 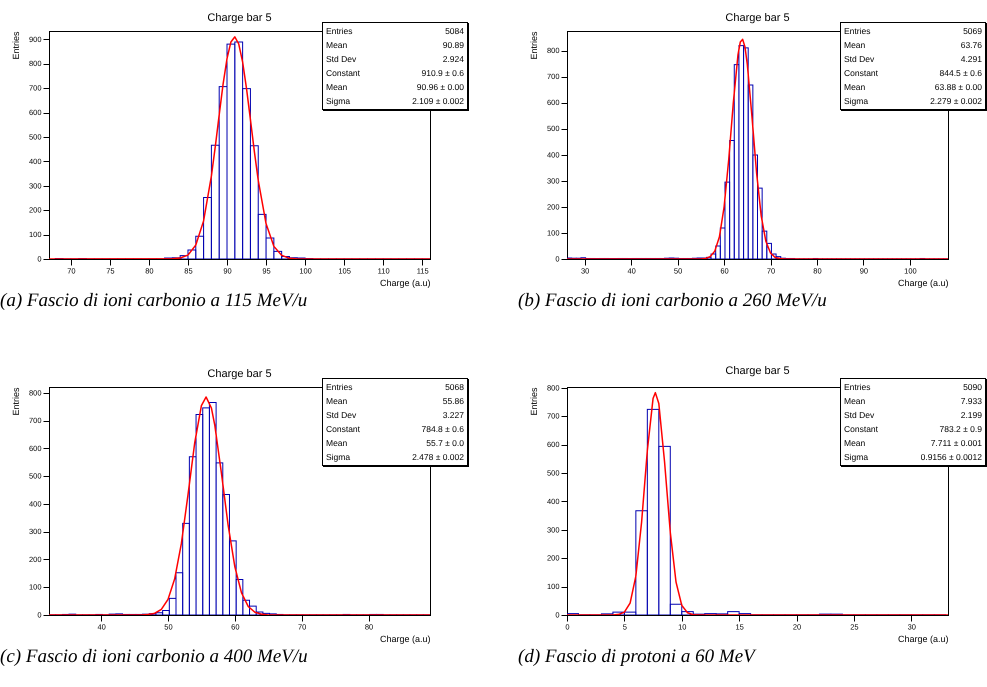 I want to click on text: 4.291, so click(x=971, y=59).